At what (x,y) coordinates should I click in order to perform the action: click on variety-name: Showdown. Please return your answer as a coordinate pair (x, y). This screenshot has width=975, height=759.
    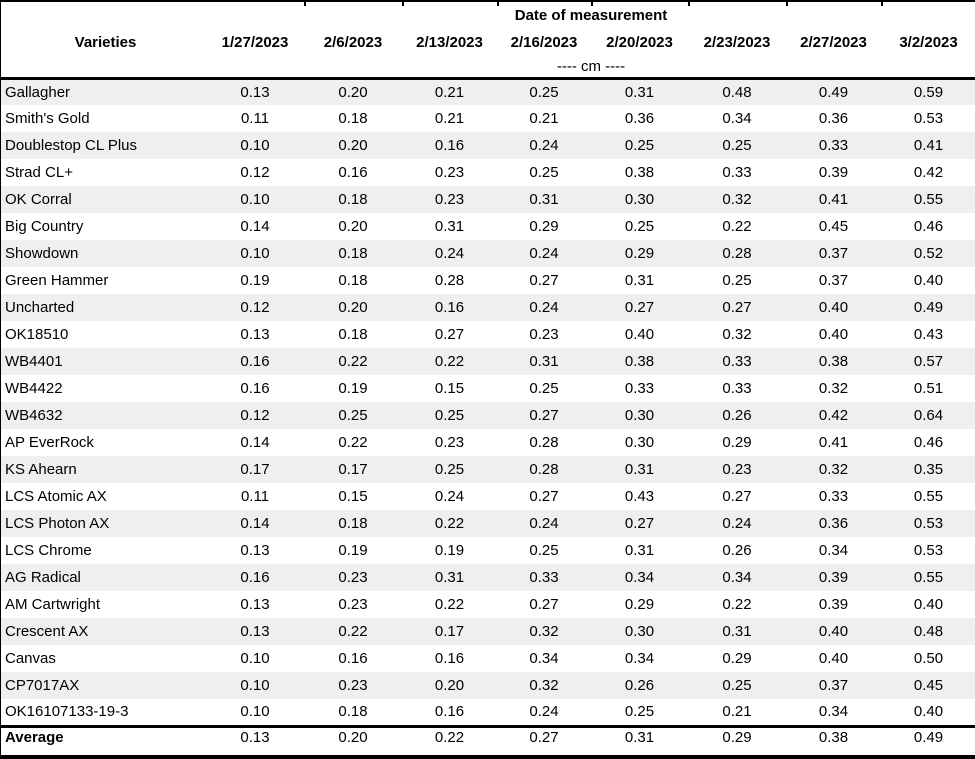
    Looking at the image, I should click on (42, 253).